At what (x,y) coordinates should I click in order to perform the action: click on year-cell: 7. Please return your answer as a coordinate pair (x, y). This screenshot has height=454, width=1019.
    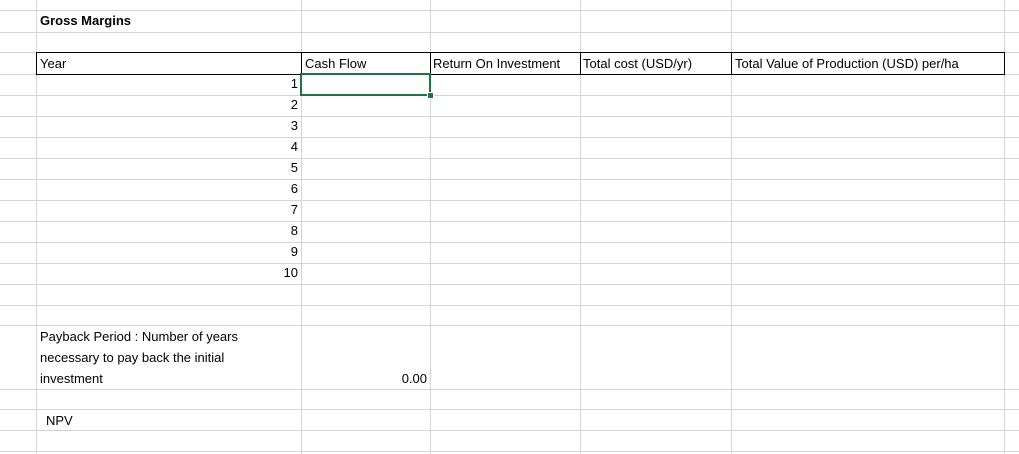
    Looking at the image, I should click on (294, 209).